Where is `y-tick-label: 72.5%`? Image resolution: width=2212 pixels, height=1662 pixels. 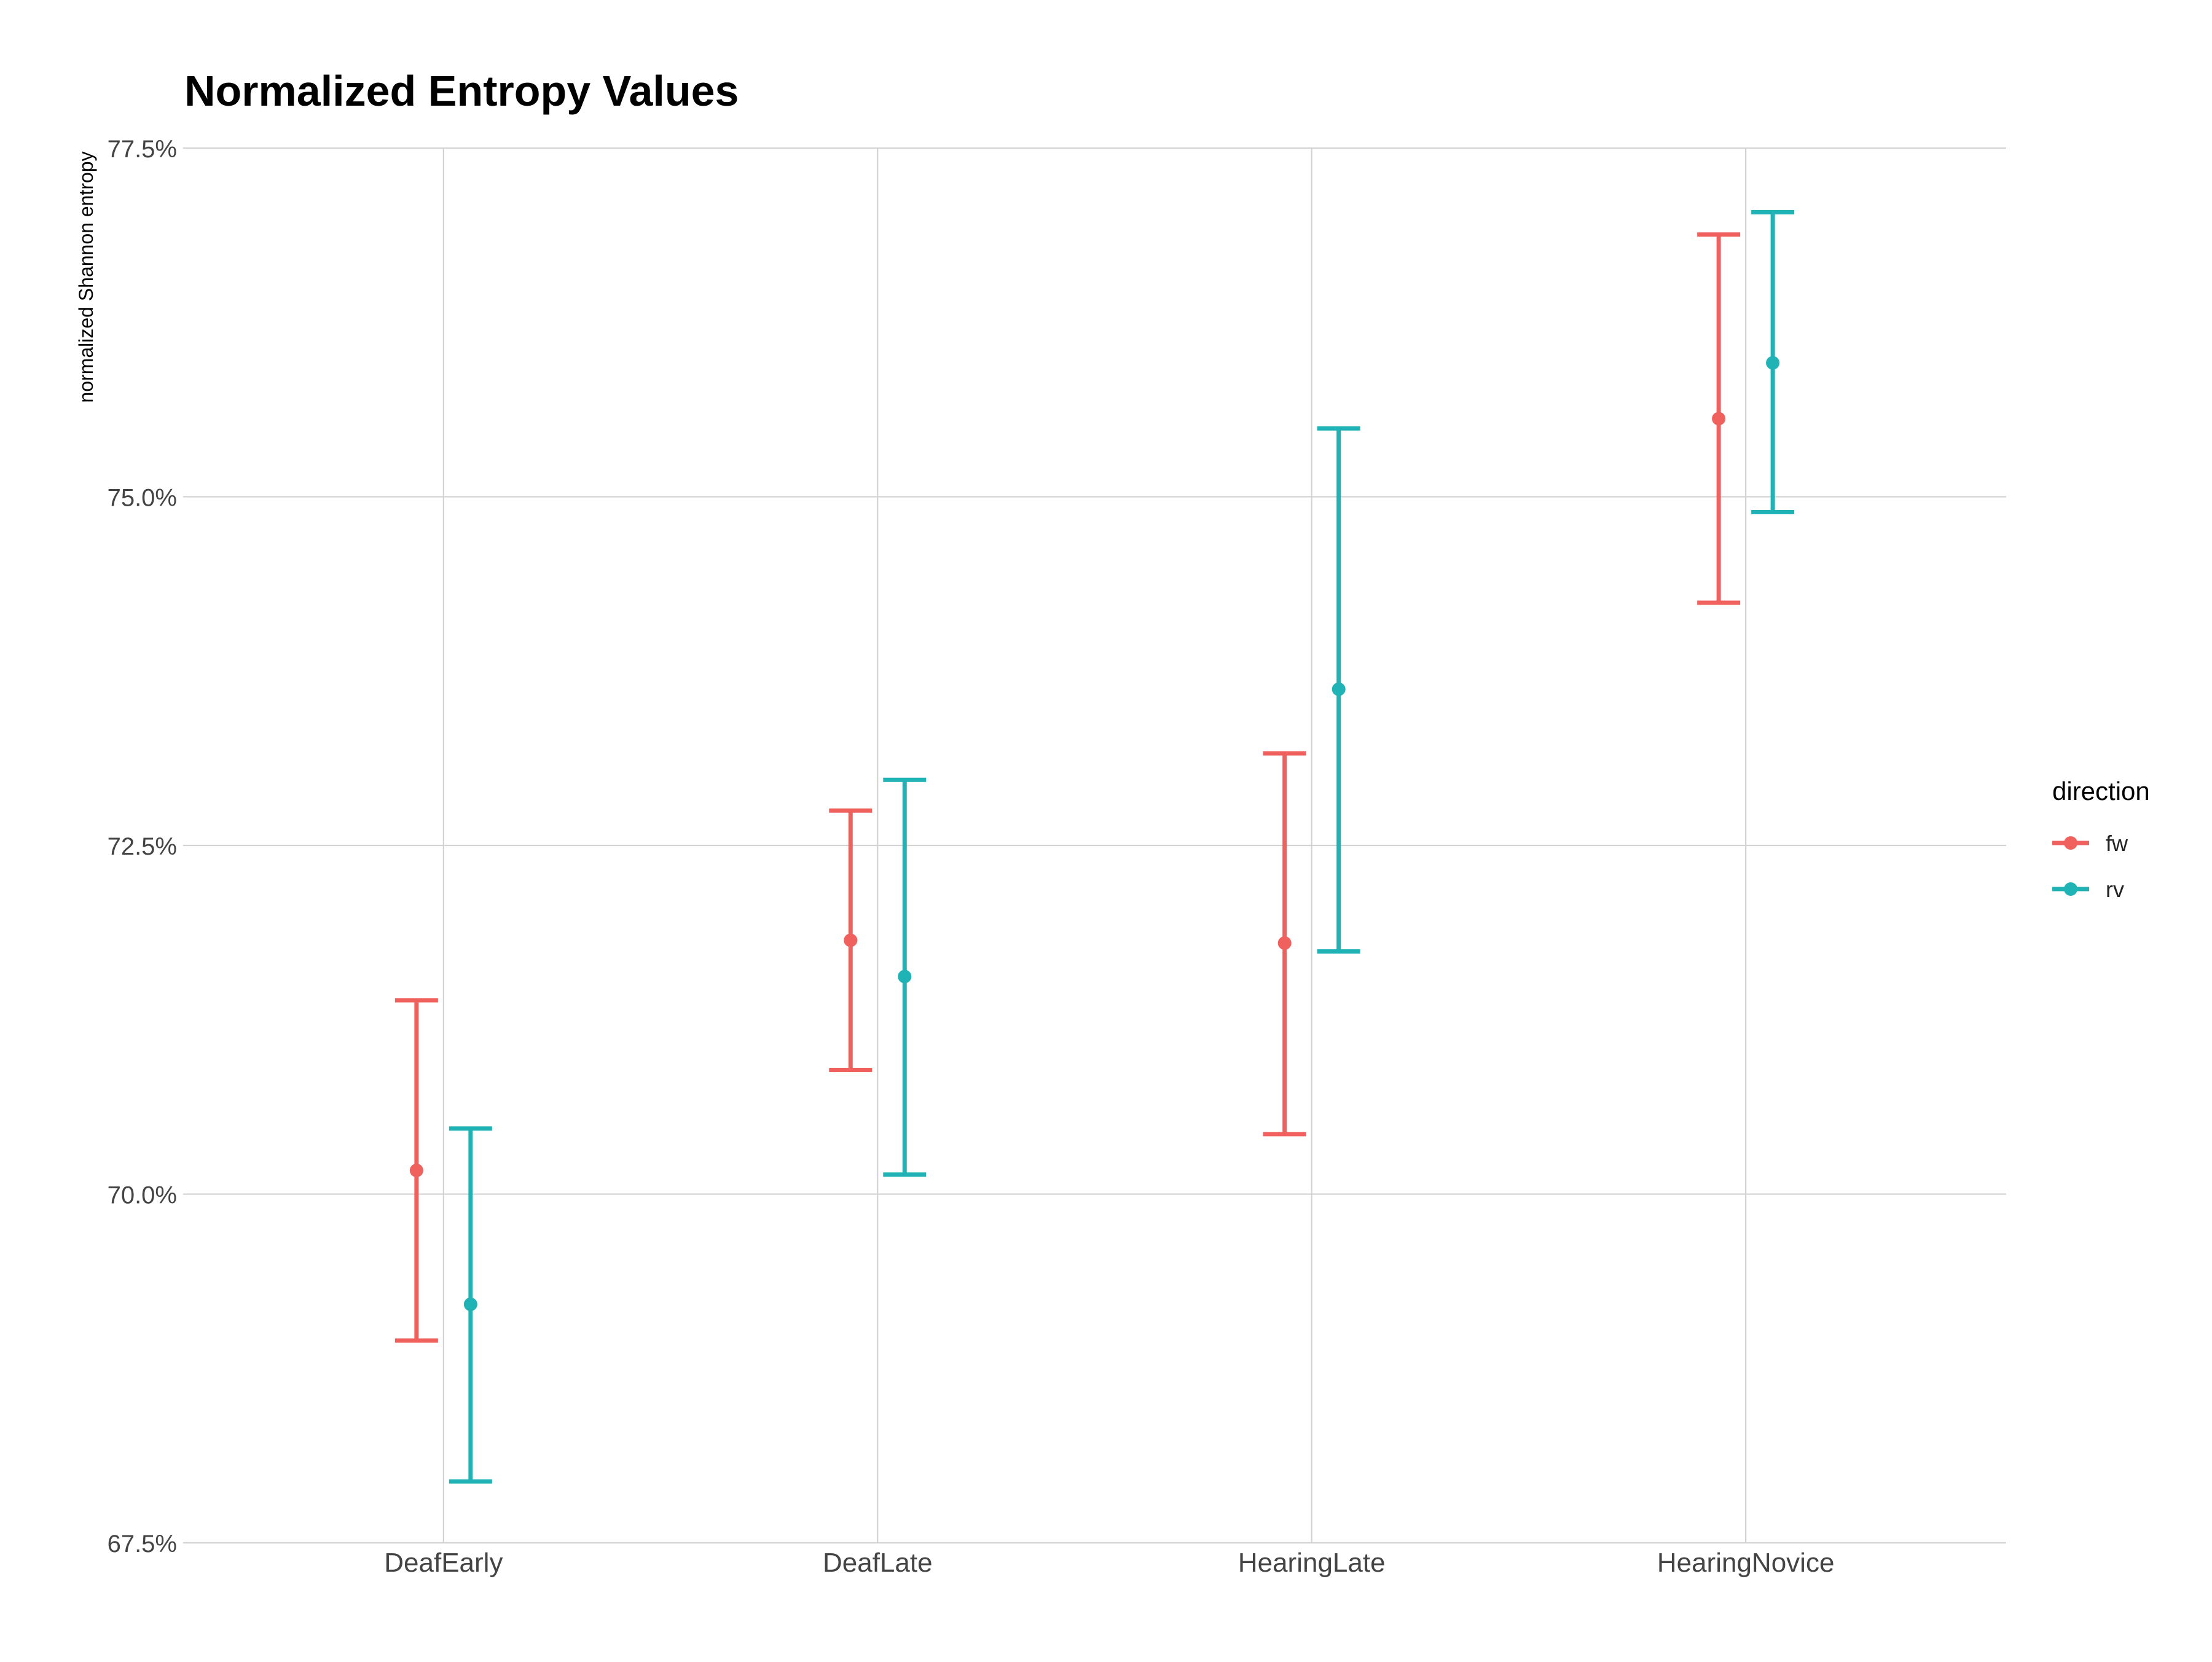
y-tick-label: 72.5% is located at coordinates (142, 846).